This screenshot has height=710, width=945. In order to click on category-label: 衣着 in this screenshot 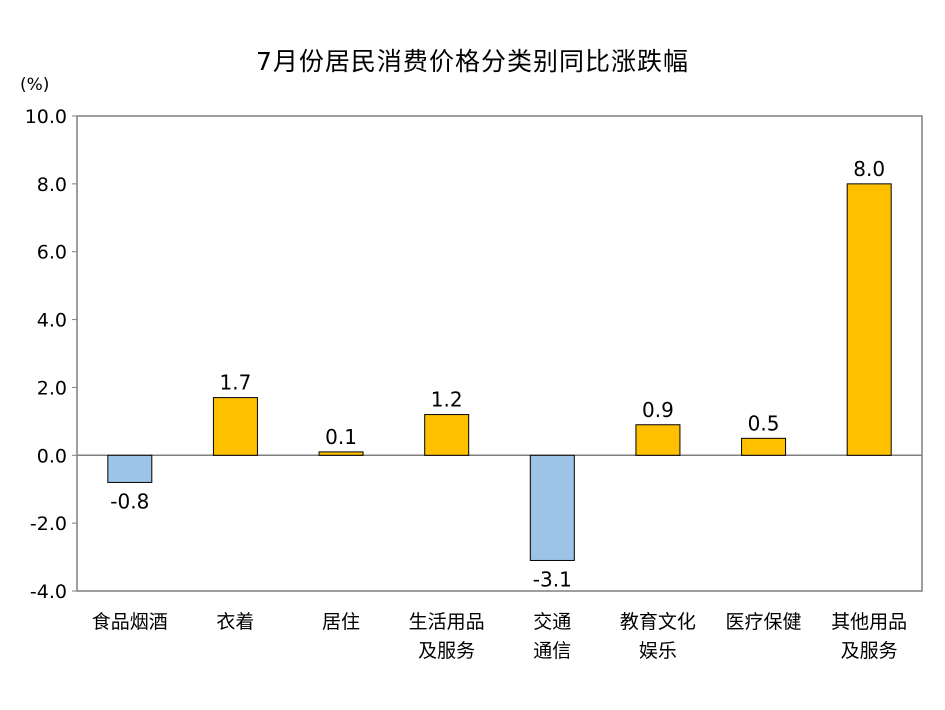, I will do `click(235, 622)`.